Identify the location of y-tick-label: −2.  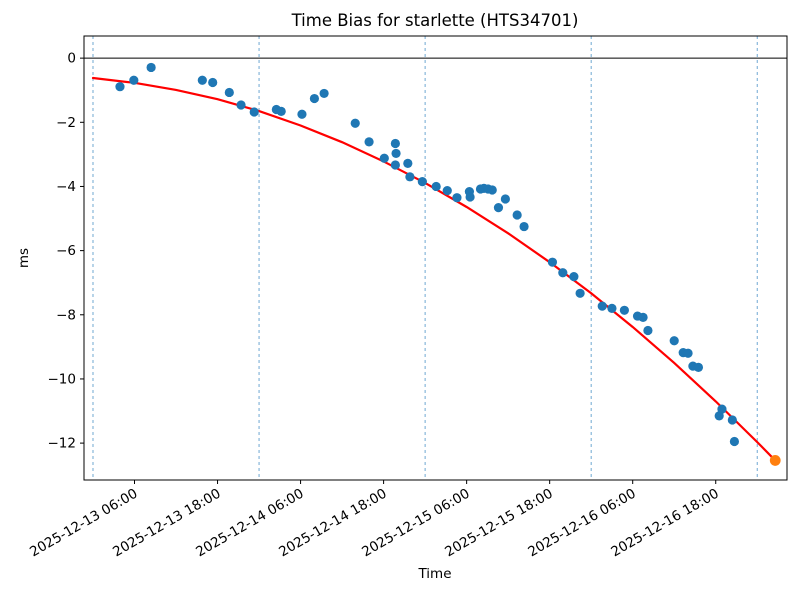
(66, 123).